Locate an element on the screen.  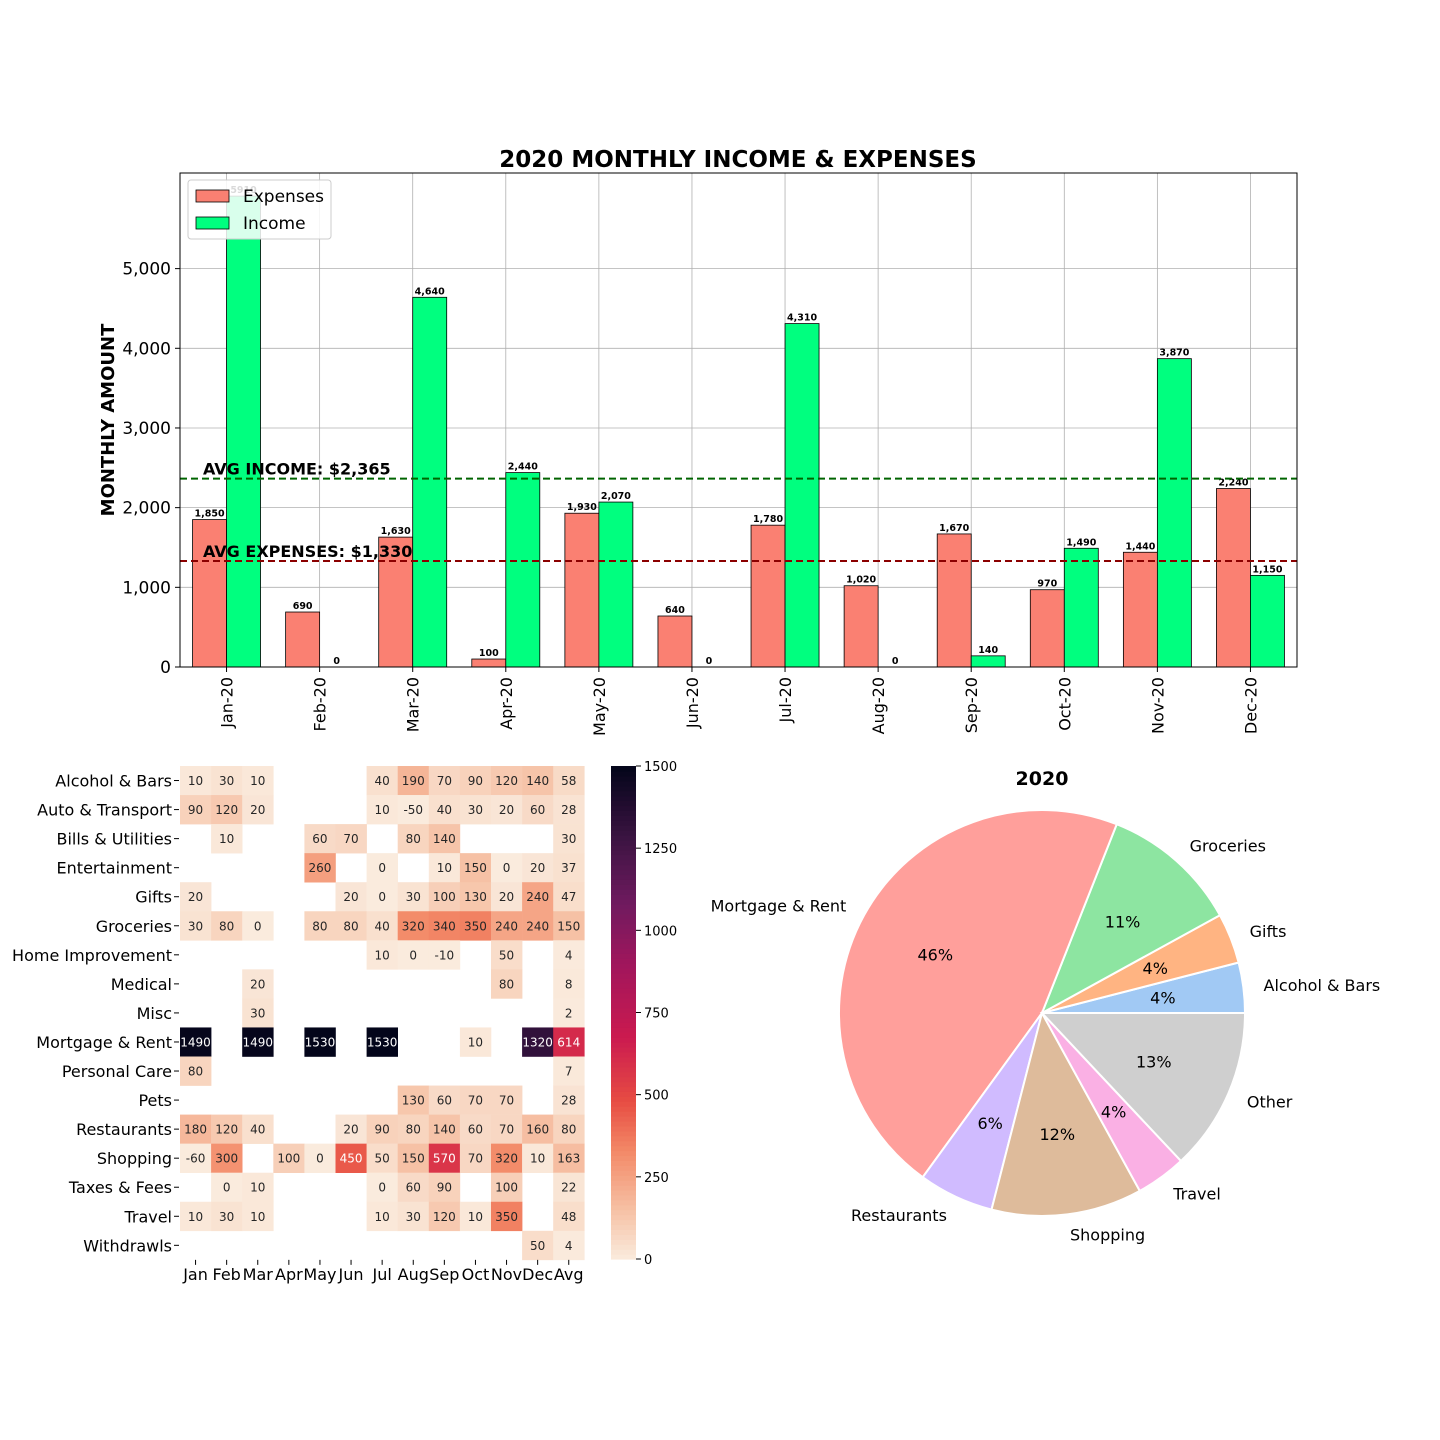
heatmap-cell-value: 70 is located at coordinates (444, 781).